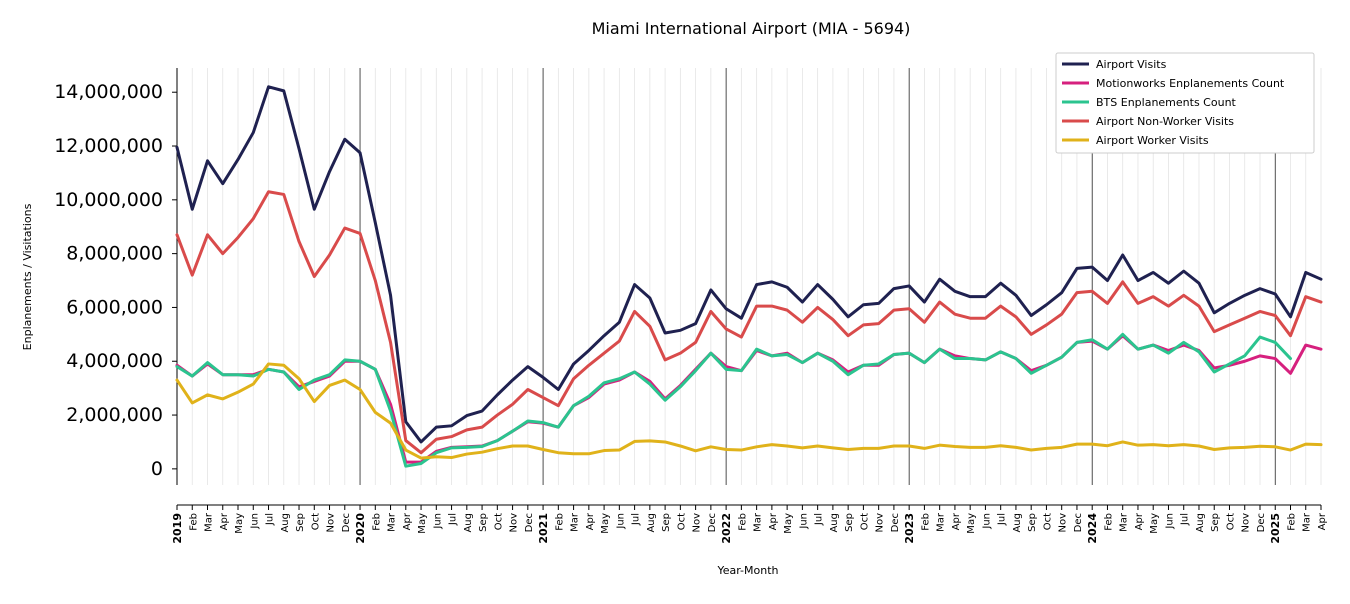 The width and height of the screenshot is (1350, 604). Describe the element at coordinates (360, 528) in the screenshot. I see `x-tick-label: 2020` at that location.